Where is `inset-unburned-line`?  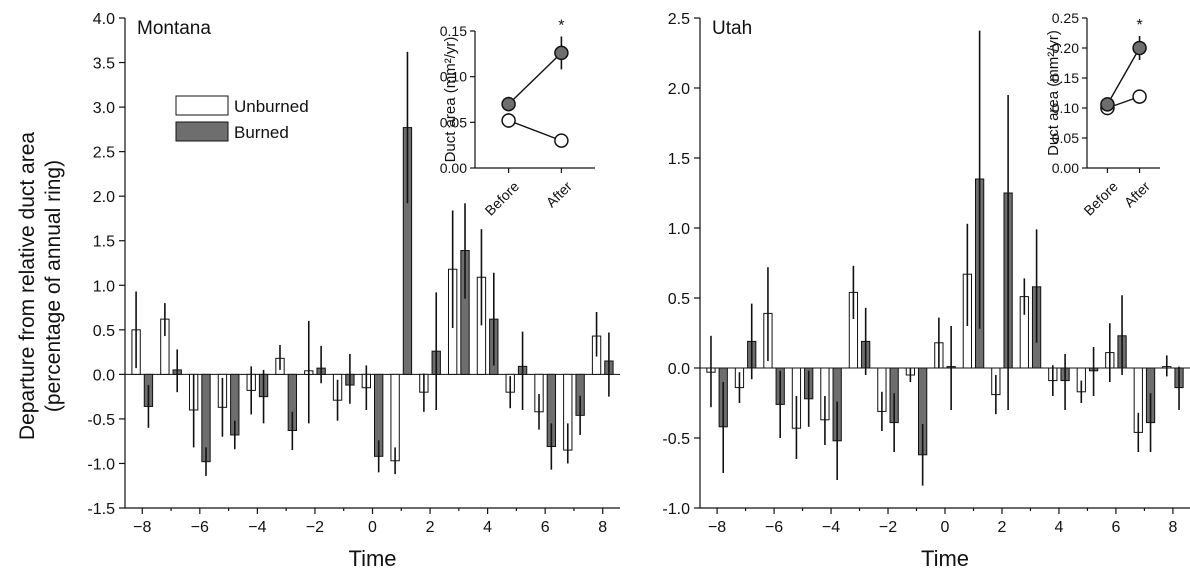
inset-unburned-line is located at coordinates (535, 130).